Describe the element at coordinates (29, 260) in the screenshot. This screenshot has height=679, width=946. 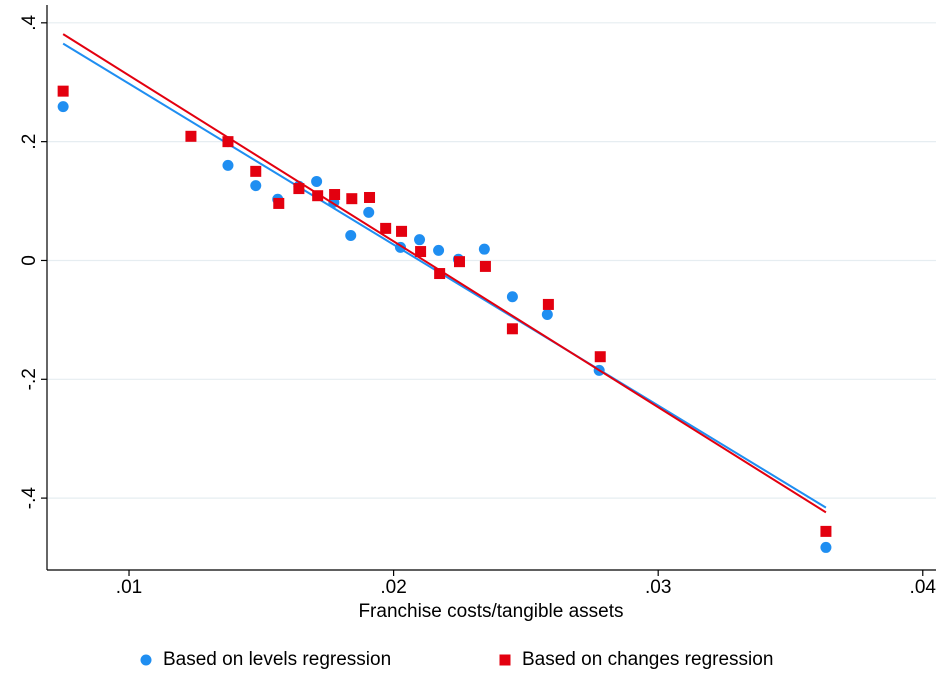
I see `y-tick-label: 0` at that location.